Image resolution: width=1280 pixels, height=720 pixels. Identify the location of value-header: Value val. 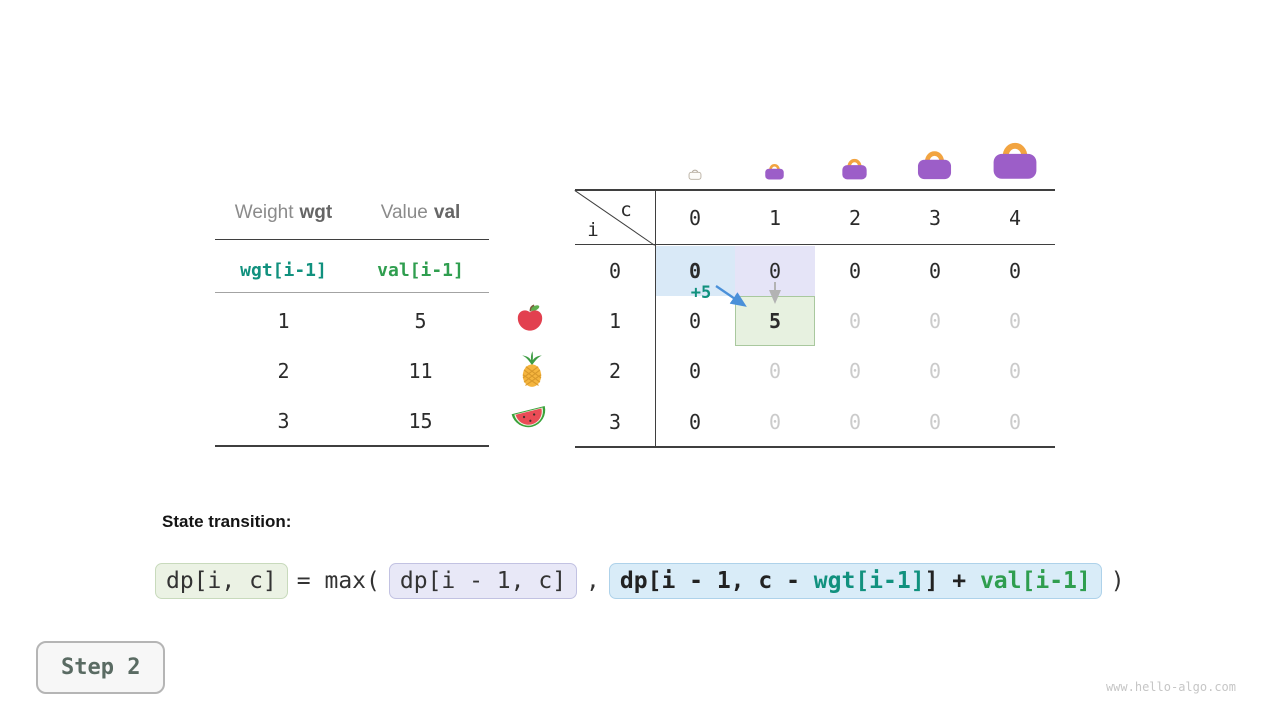
(420, 213).